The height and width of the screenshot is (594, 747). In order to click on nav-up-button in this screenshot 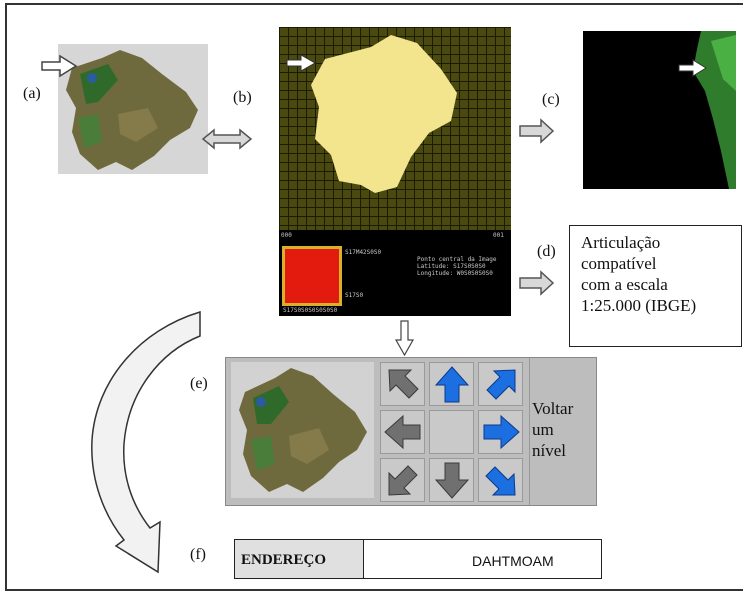, I will do `click(451, 384)`.